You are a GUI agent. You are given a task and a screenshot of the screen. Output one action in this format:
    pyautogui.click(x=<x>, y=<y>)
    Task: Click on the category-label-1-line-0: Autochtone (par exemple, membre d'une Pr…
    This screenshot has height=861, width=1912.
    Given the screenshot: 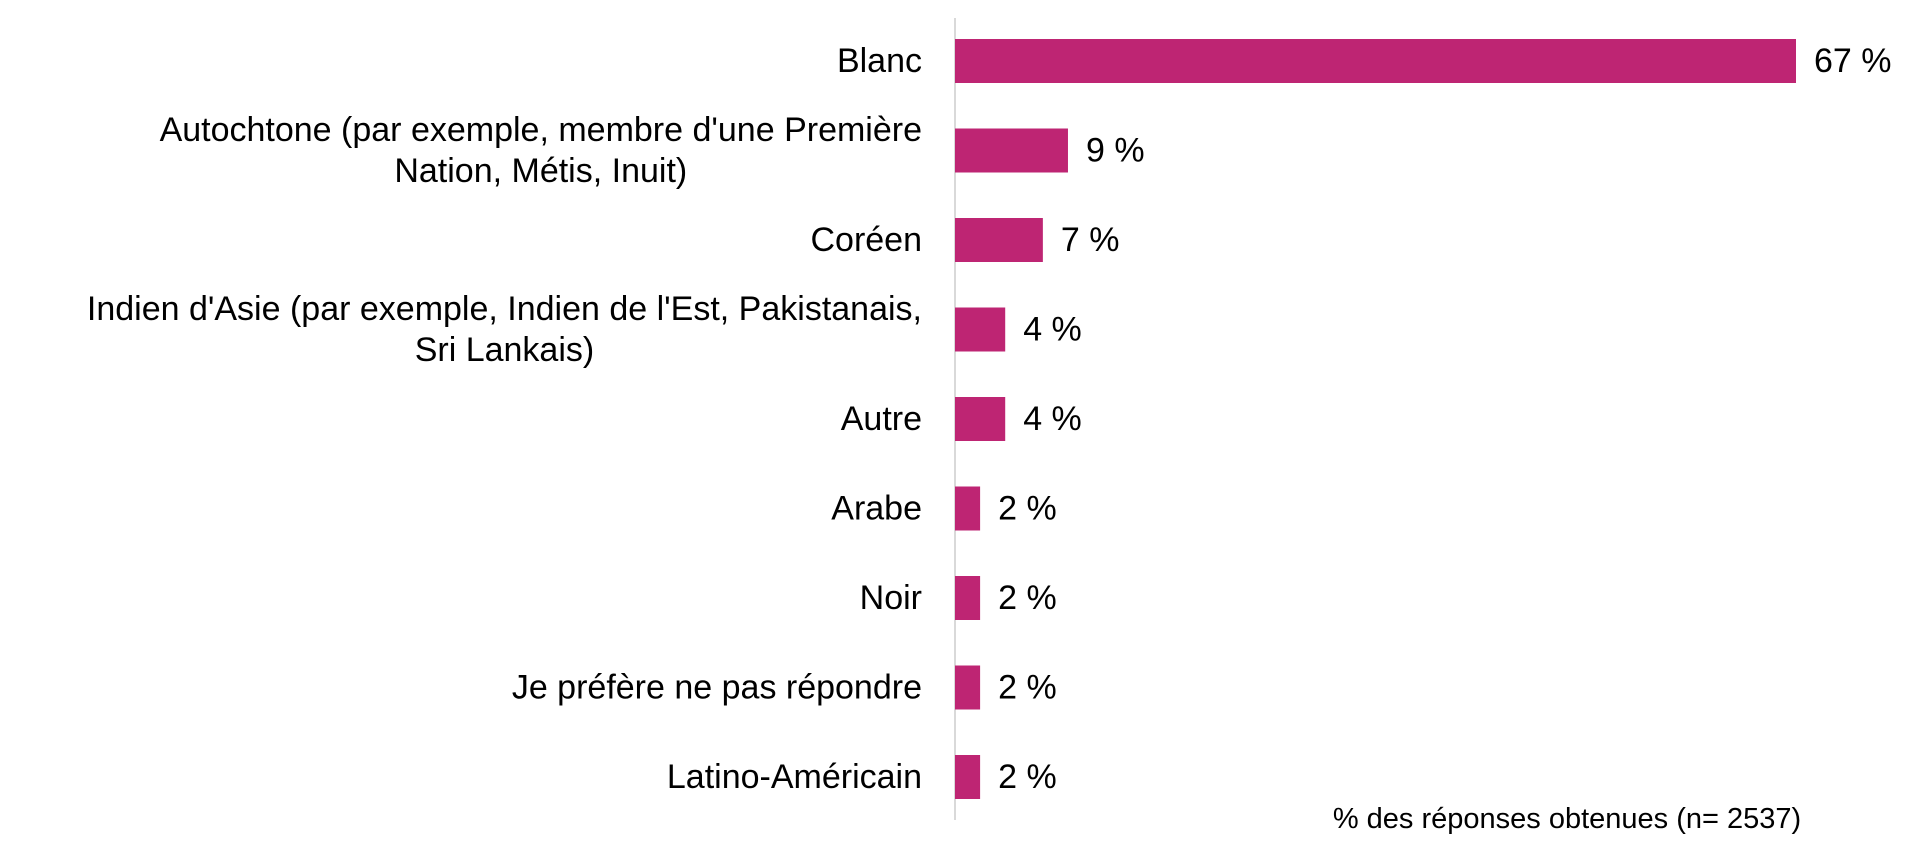 What is the action you would take?
    pyautogui.click(x=541, y=130)
    